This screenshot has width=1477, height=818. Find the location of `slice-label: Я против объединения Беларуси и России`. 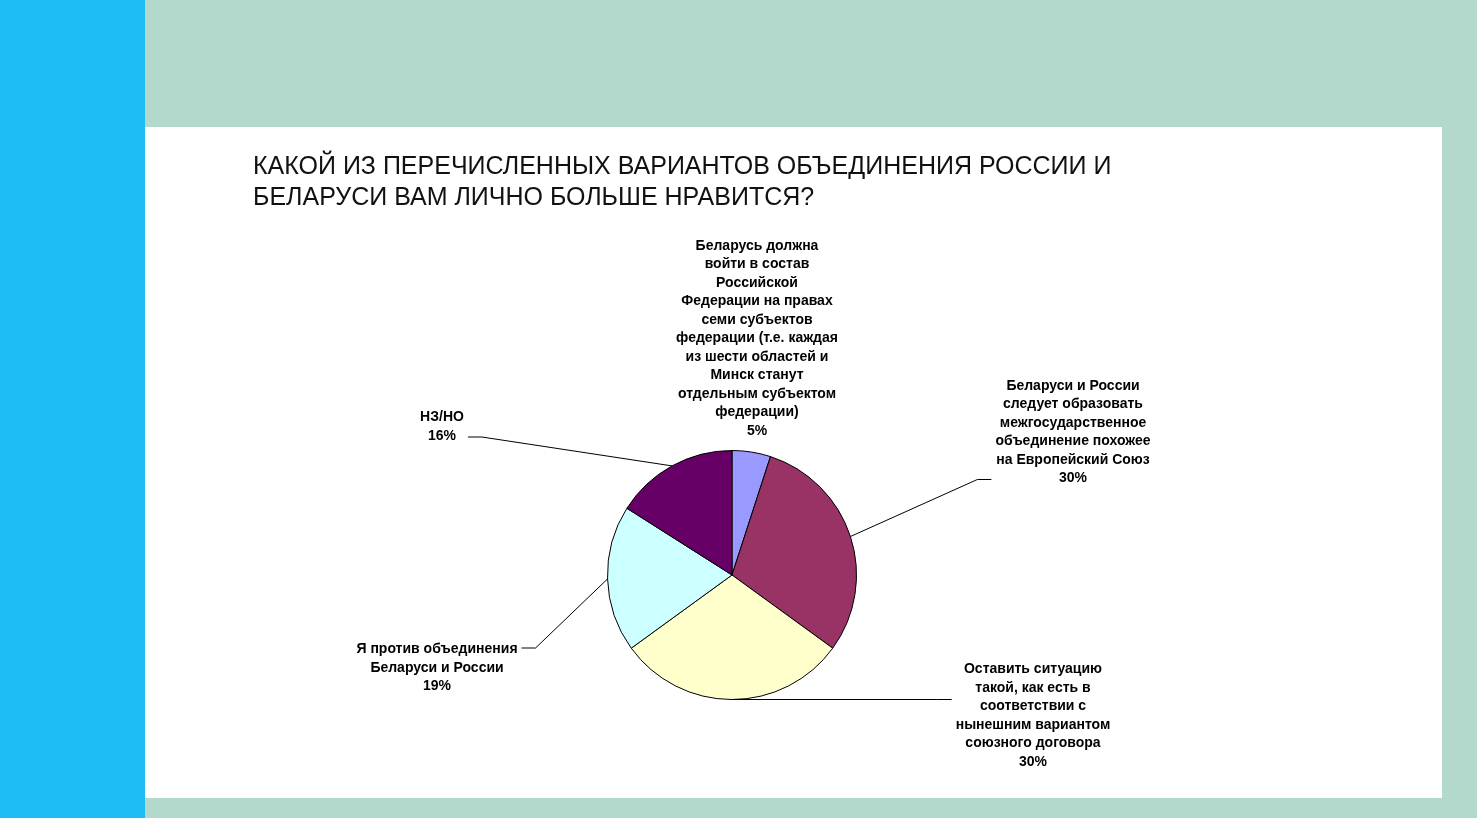

slice-label: Я против объединения Беларуси и России is located at coordinates (437, 657).